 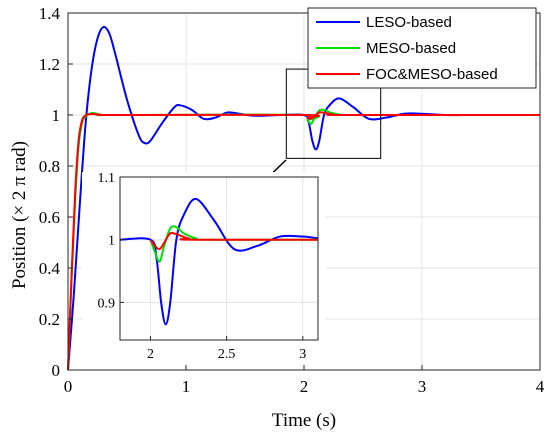 I want to click on legend-label-leso: LESO-based, so click(x=409, y=22).